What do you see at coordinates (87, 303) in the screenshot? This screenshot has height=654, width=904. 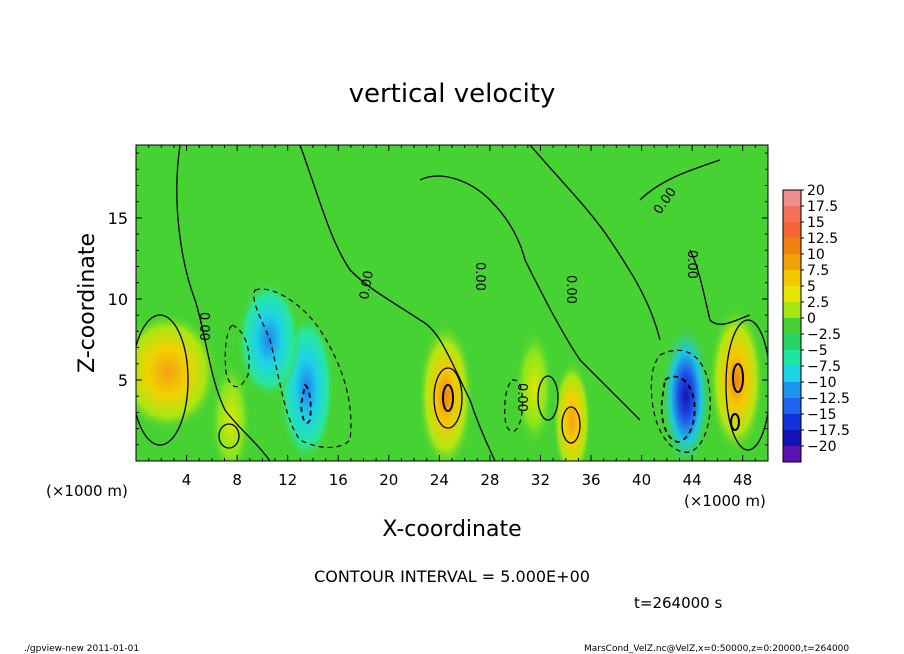 I see `y-axis-label: Z-coordinate` at bounding box center [87, 303].